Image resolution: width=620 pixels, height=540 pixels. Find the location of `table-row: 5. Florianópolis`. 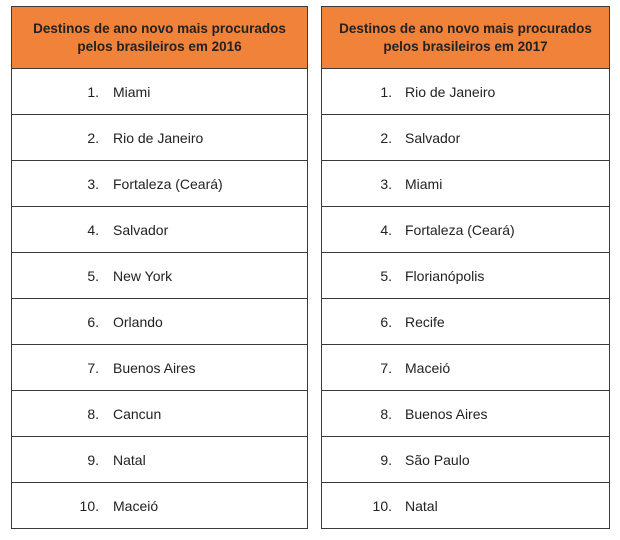

table-row: 5. Florianópolis is located at coordinates (465, 276).